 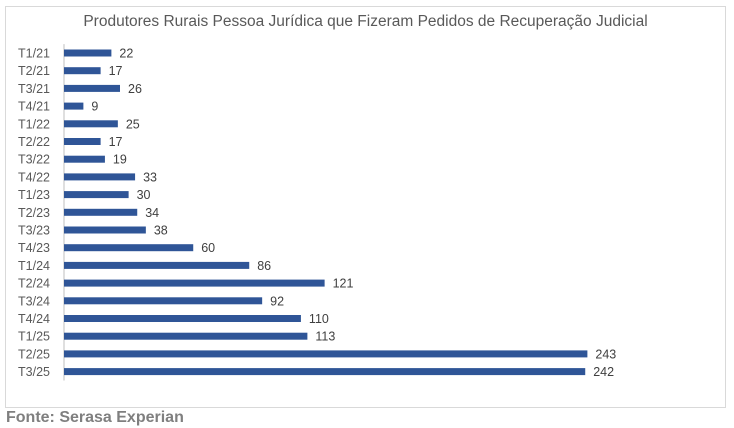 What do you see at coordinates (34, 160) in the screenshot?
I see `category-tick-label: T3/22` at bounding box center [34, 160].